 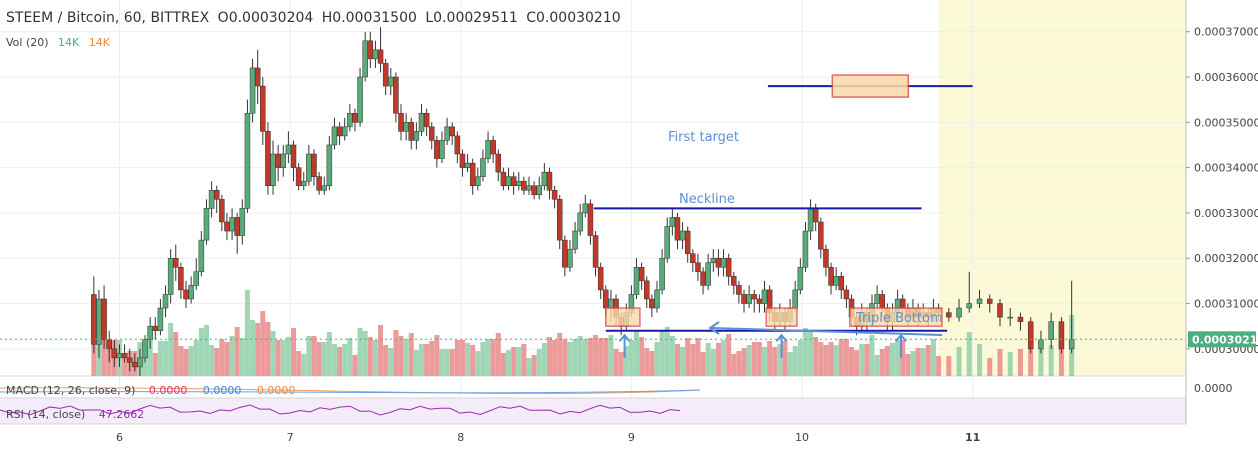 I want to click on volume-value-up: 14K, so click(x=69, y=42).